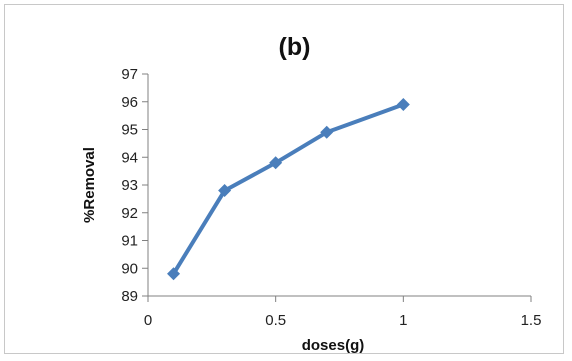 The width and height of the screenshot is (572, 361). I want to click on y-axis-ticks, so click(145, 185).